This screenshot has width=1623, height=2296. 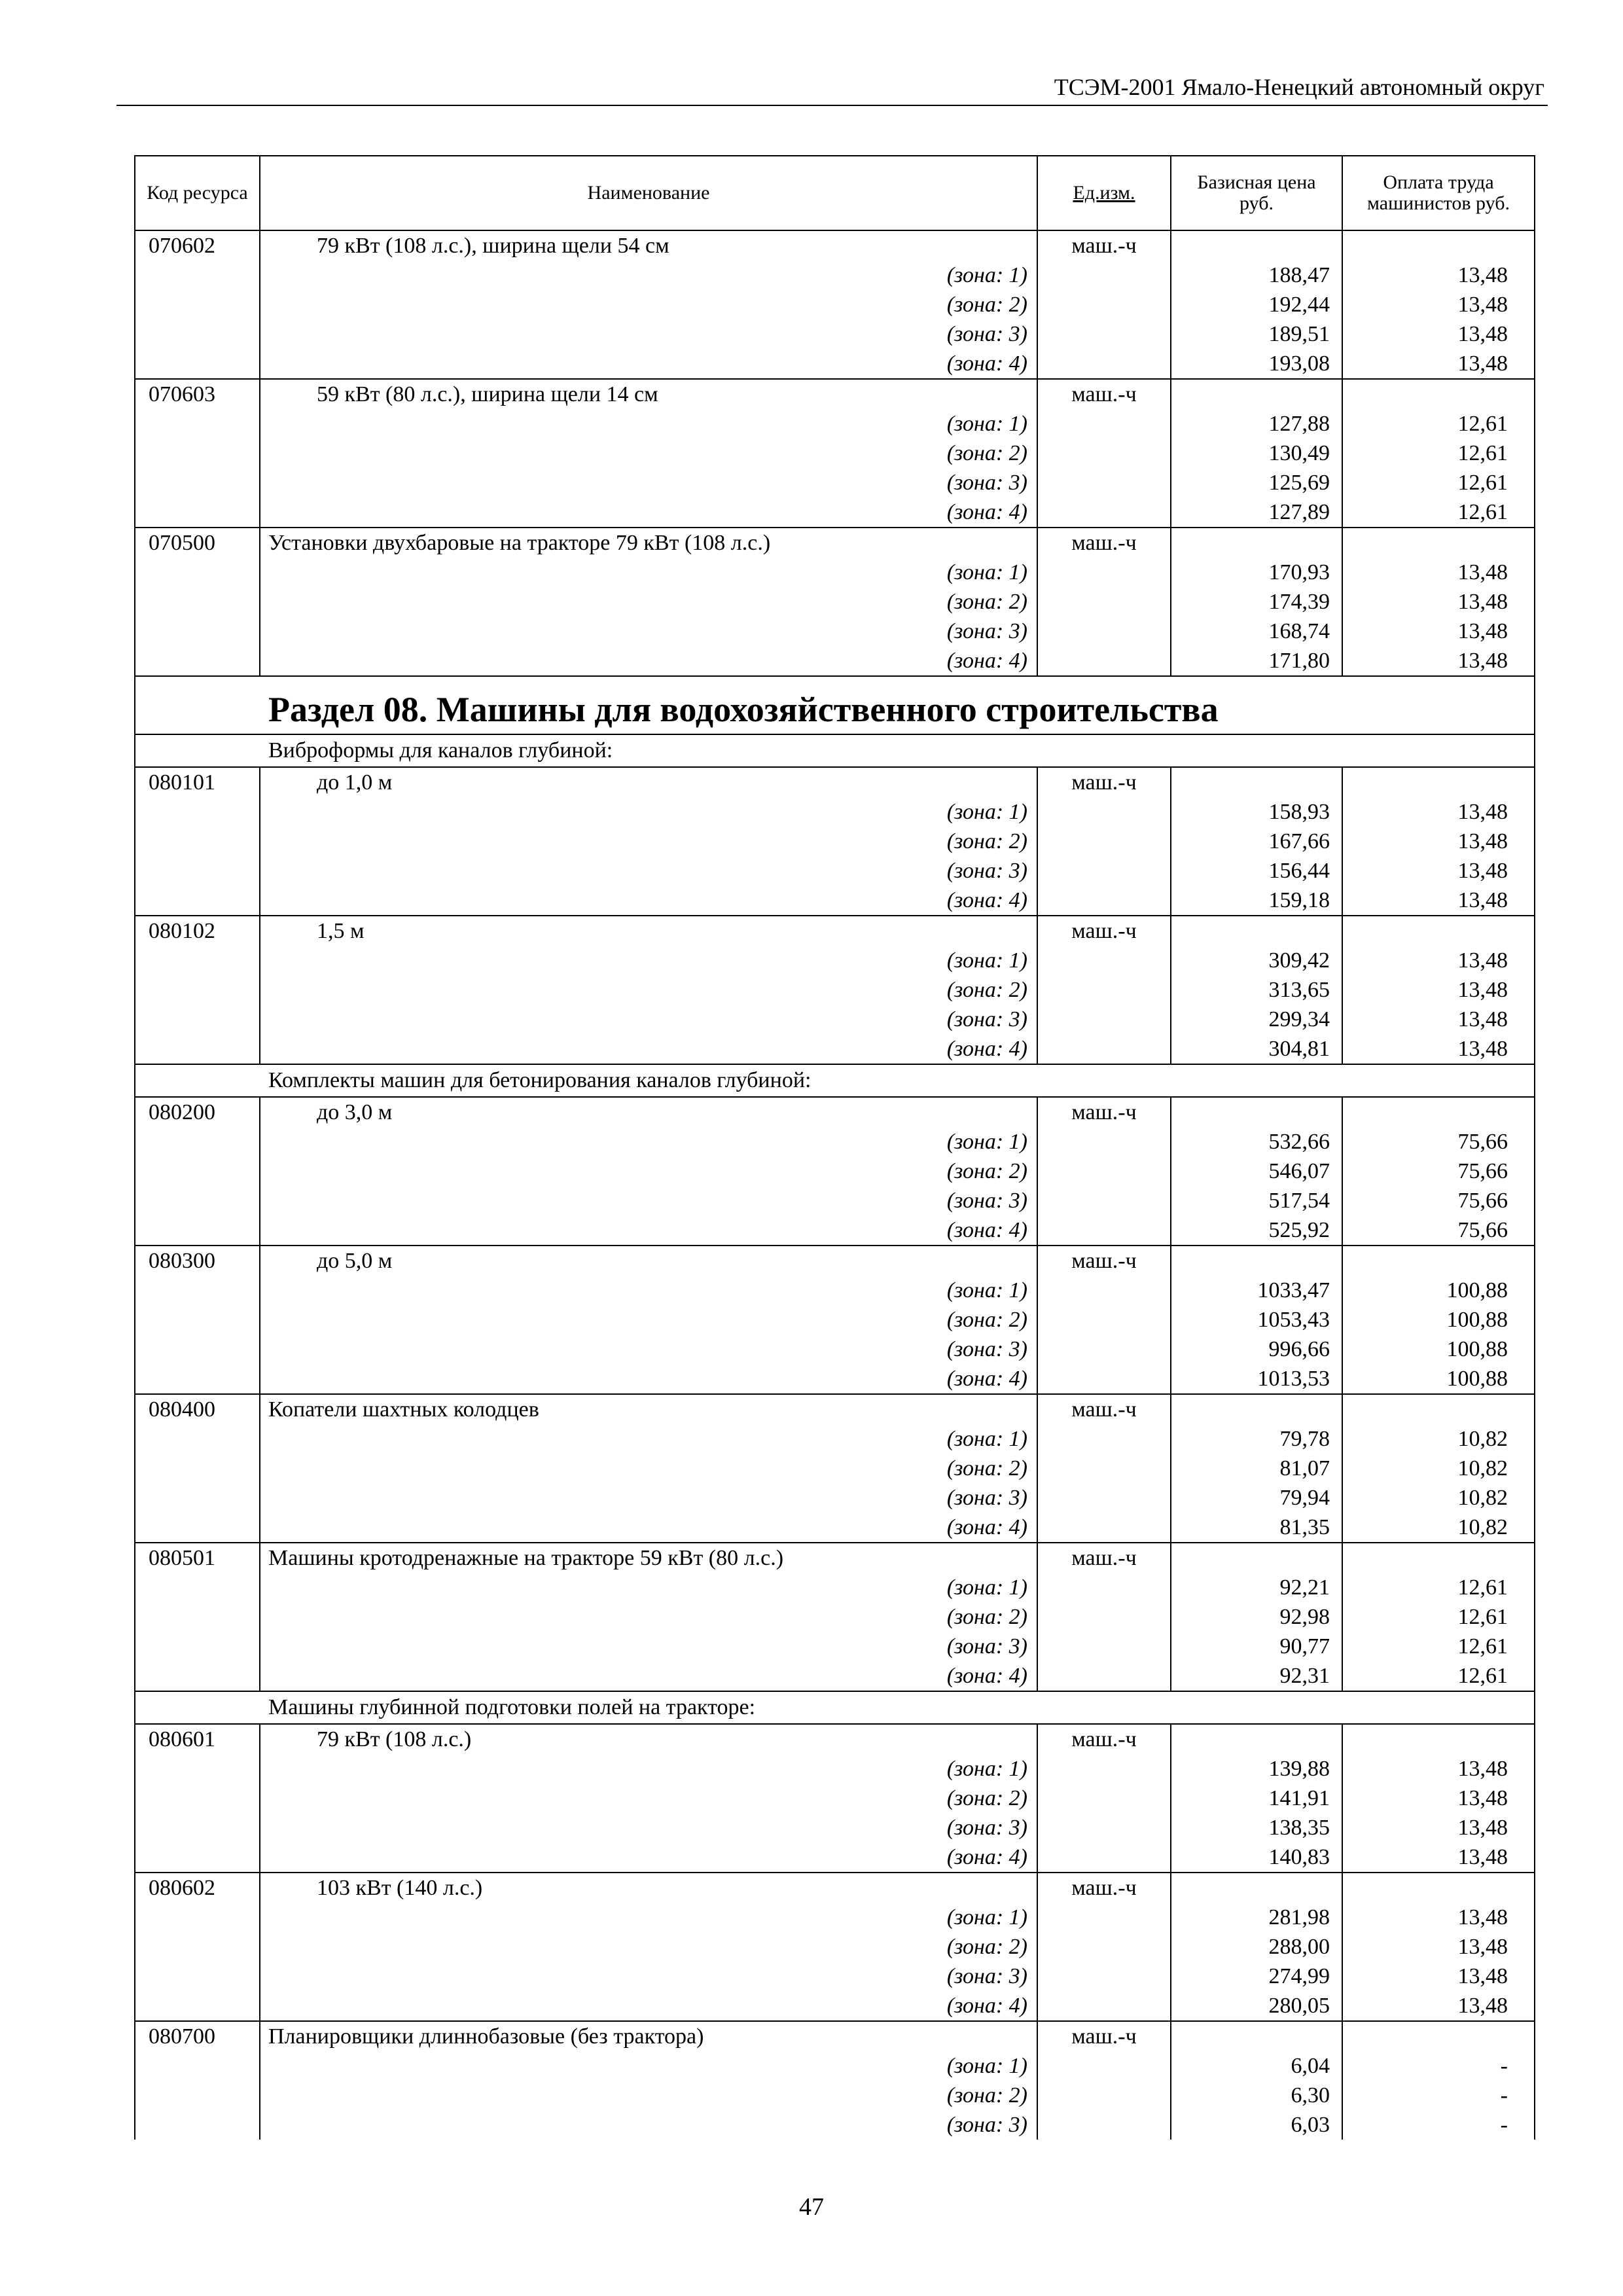 What do you see at coordinates (1257, 334) in the screenshot?
I see `base-price: 189,51` at bounding box center [1257, 334].